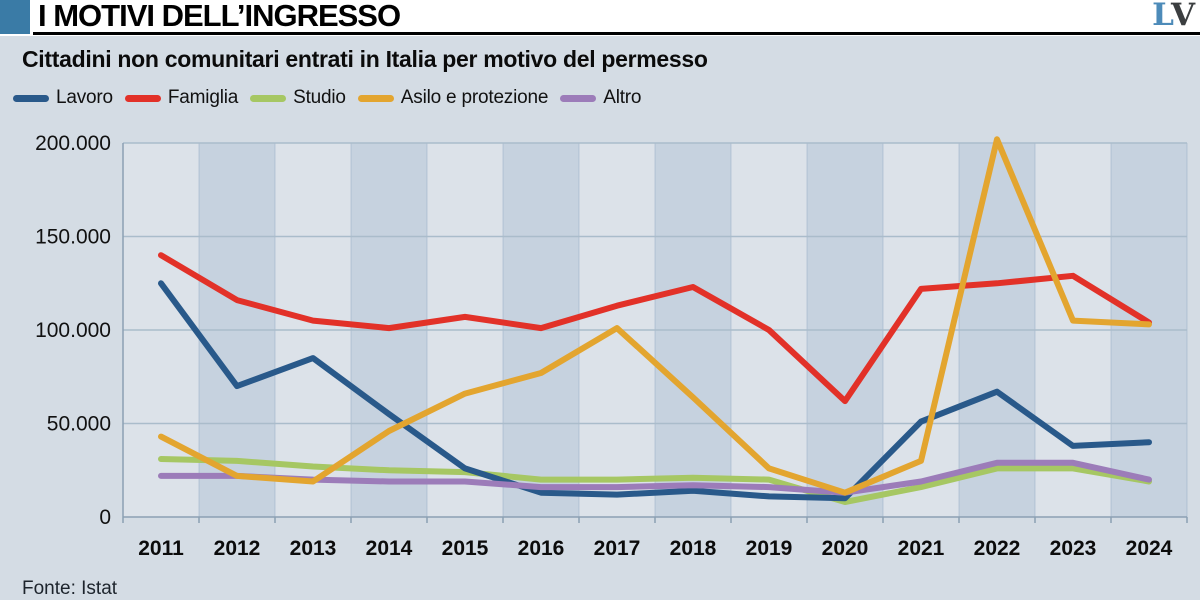  Describe the element at coordinates (769, 548) in the screenshot. I see `x-tick-label-2019: 2019` at that location.